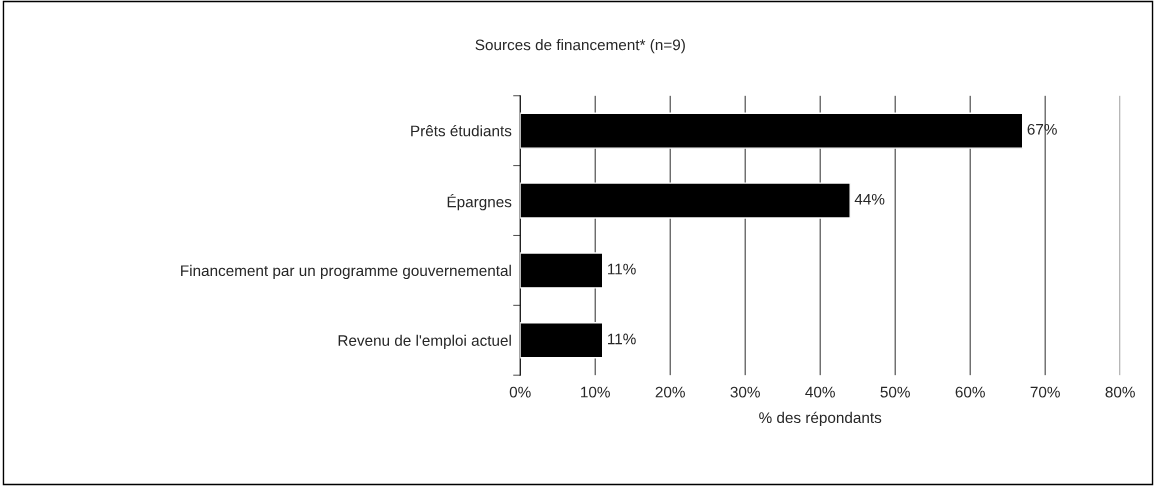  What do you see at coordinates (1120, 392) in the screenshot?
I see `x-tick-label: 80%` at bounding box center [1120, 392].